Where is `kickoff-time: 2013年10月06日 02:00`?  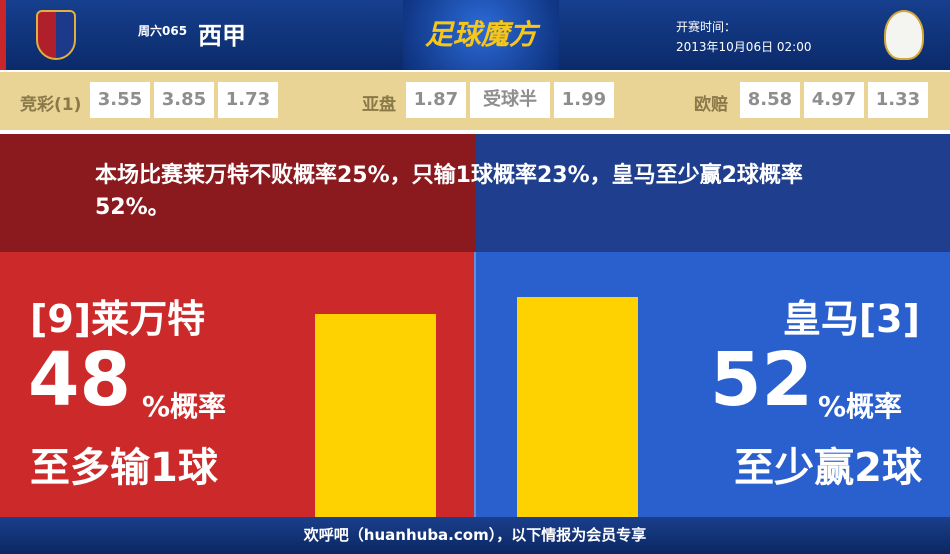
kickoff-time: 2013年10月06日 02:00 is located at coordinates (744, 47).